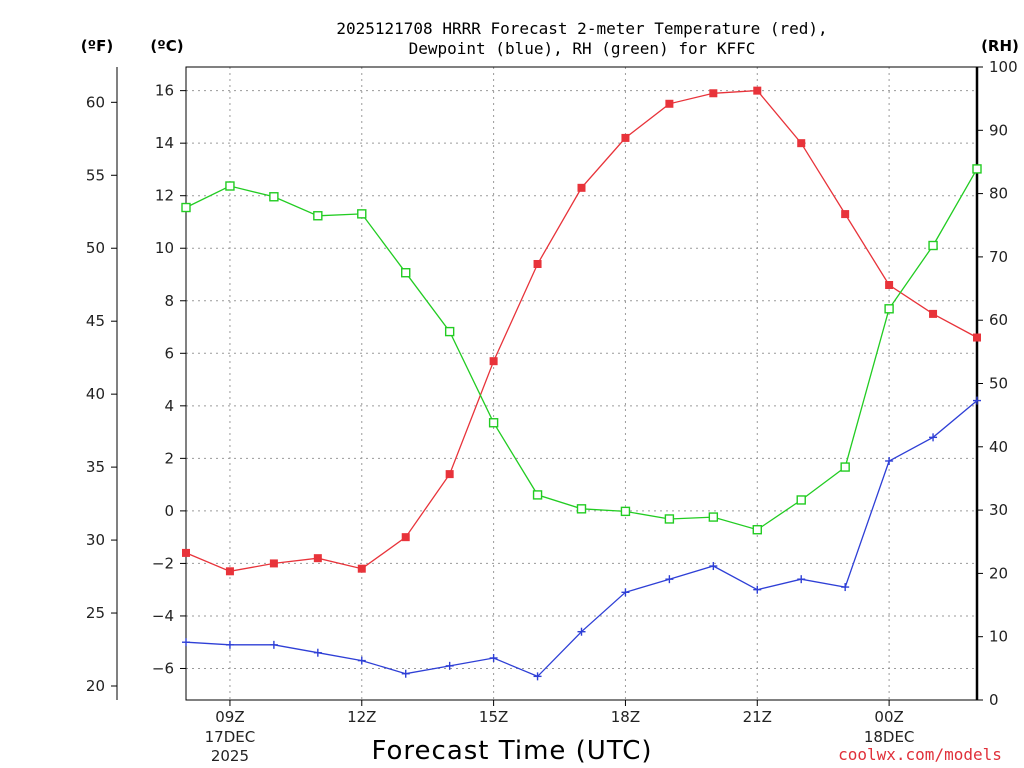  Describe the element at coordinates (164, 248) in the screenshot. I see `celsius-tick-label: 10` at that location.